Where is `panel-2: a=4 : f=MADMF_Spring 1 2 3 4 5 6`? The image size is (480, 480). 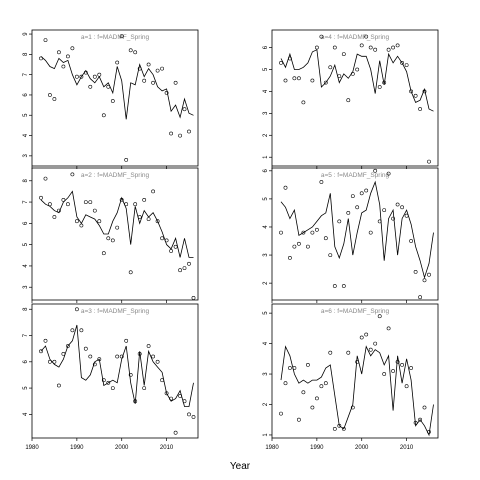
panel-2: a=4 : f=MADMF_Spring 1 2 3 4 5 6 is located at coordinates (351, 99).